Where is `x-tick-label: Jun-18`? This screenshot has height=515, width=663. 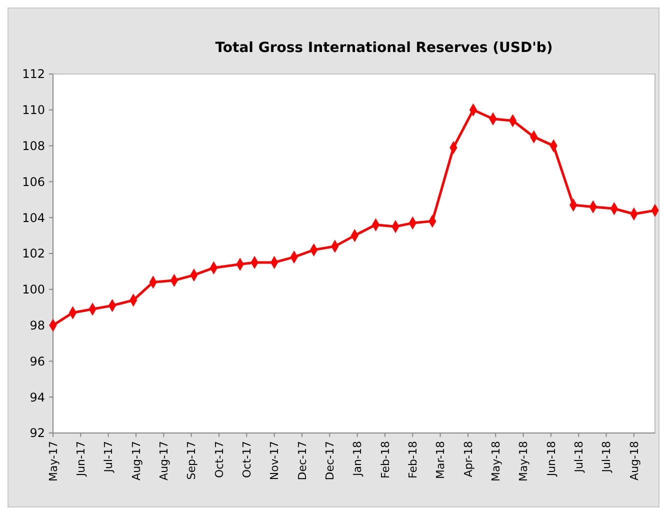 x-tick-label: Jun-18 is located at coordinates (551, 459).